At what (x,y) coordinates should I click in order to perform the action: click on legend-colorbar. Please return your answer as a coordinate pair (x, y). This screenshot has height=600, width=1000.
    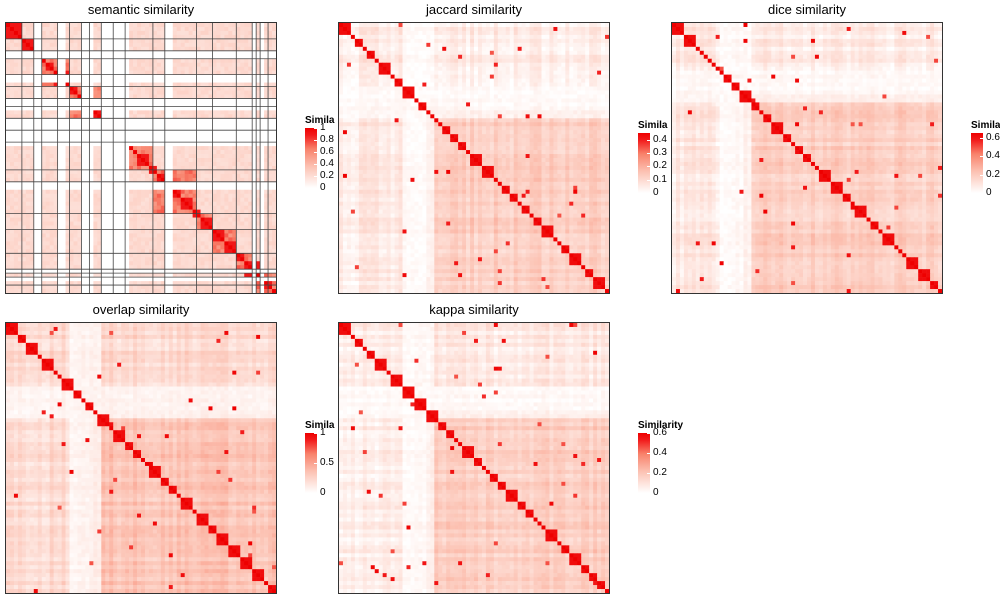
    Looking at the image, I should click on (311, 158).